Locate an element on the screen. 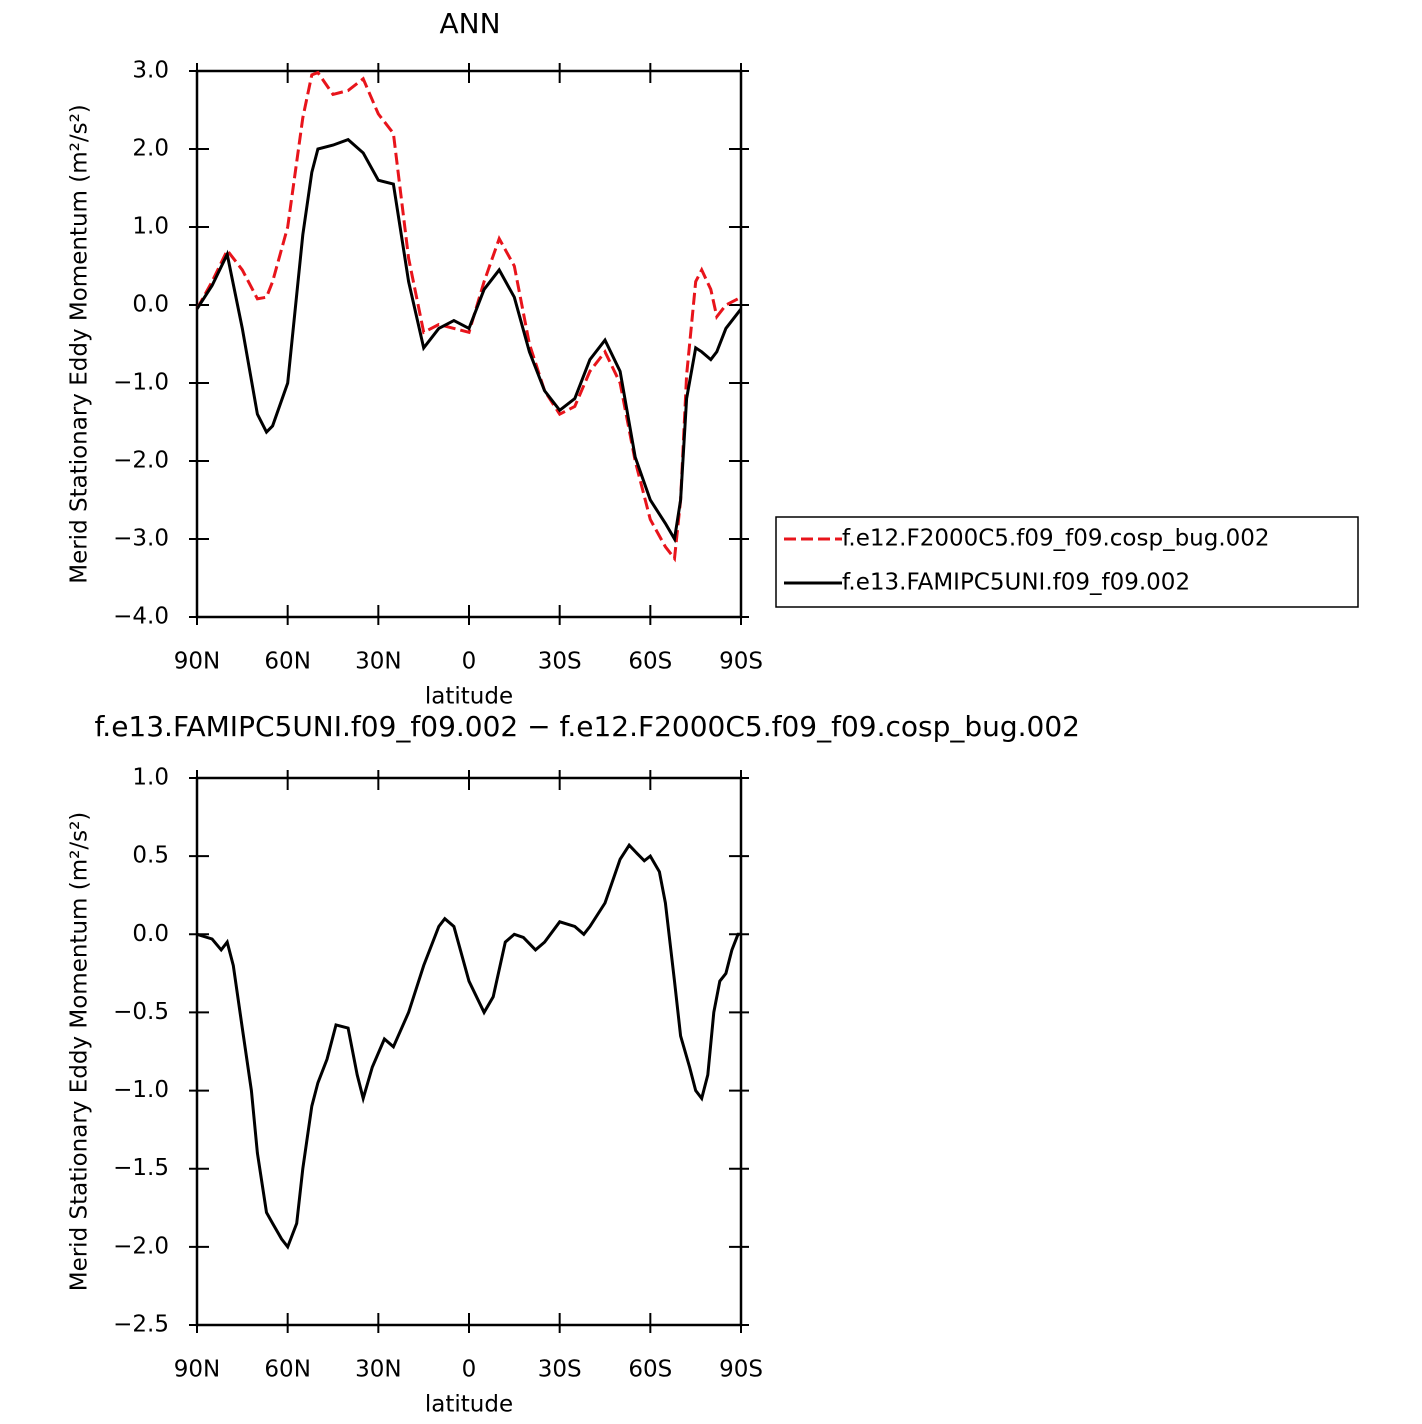 This screenshot has width=1422, height=1424. legend-label: f.e13.FAMIPC5UNI.f09_f09.002 is located at coordinates (1016, 583).